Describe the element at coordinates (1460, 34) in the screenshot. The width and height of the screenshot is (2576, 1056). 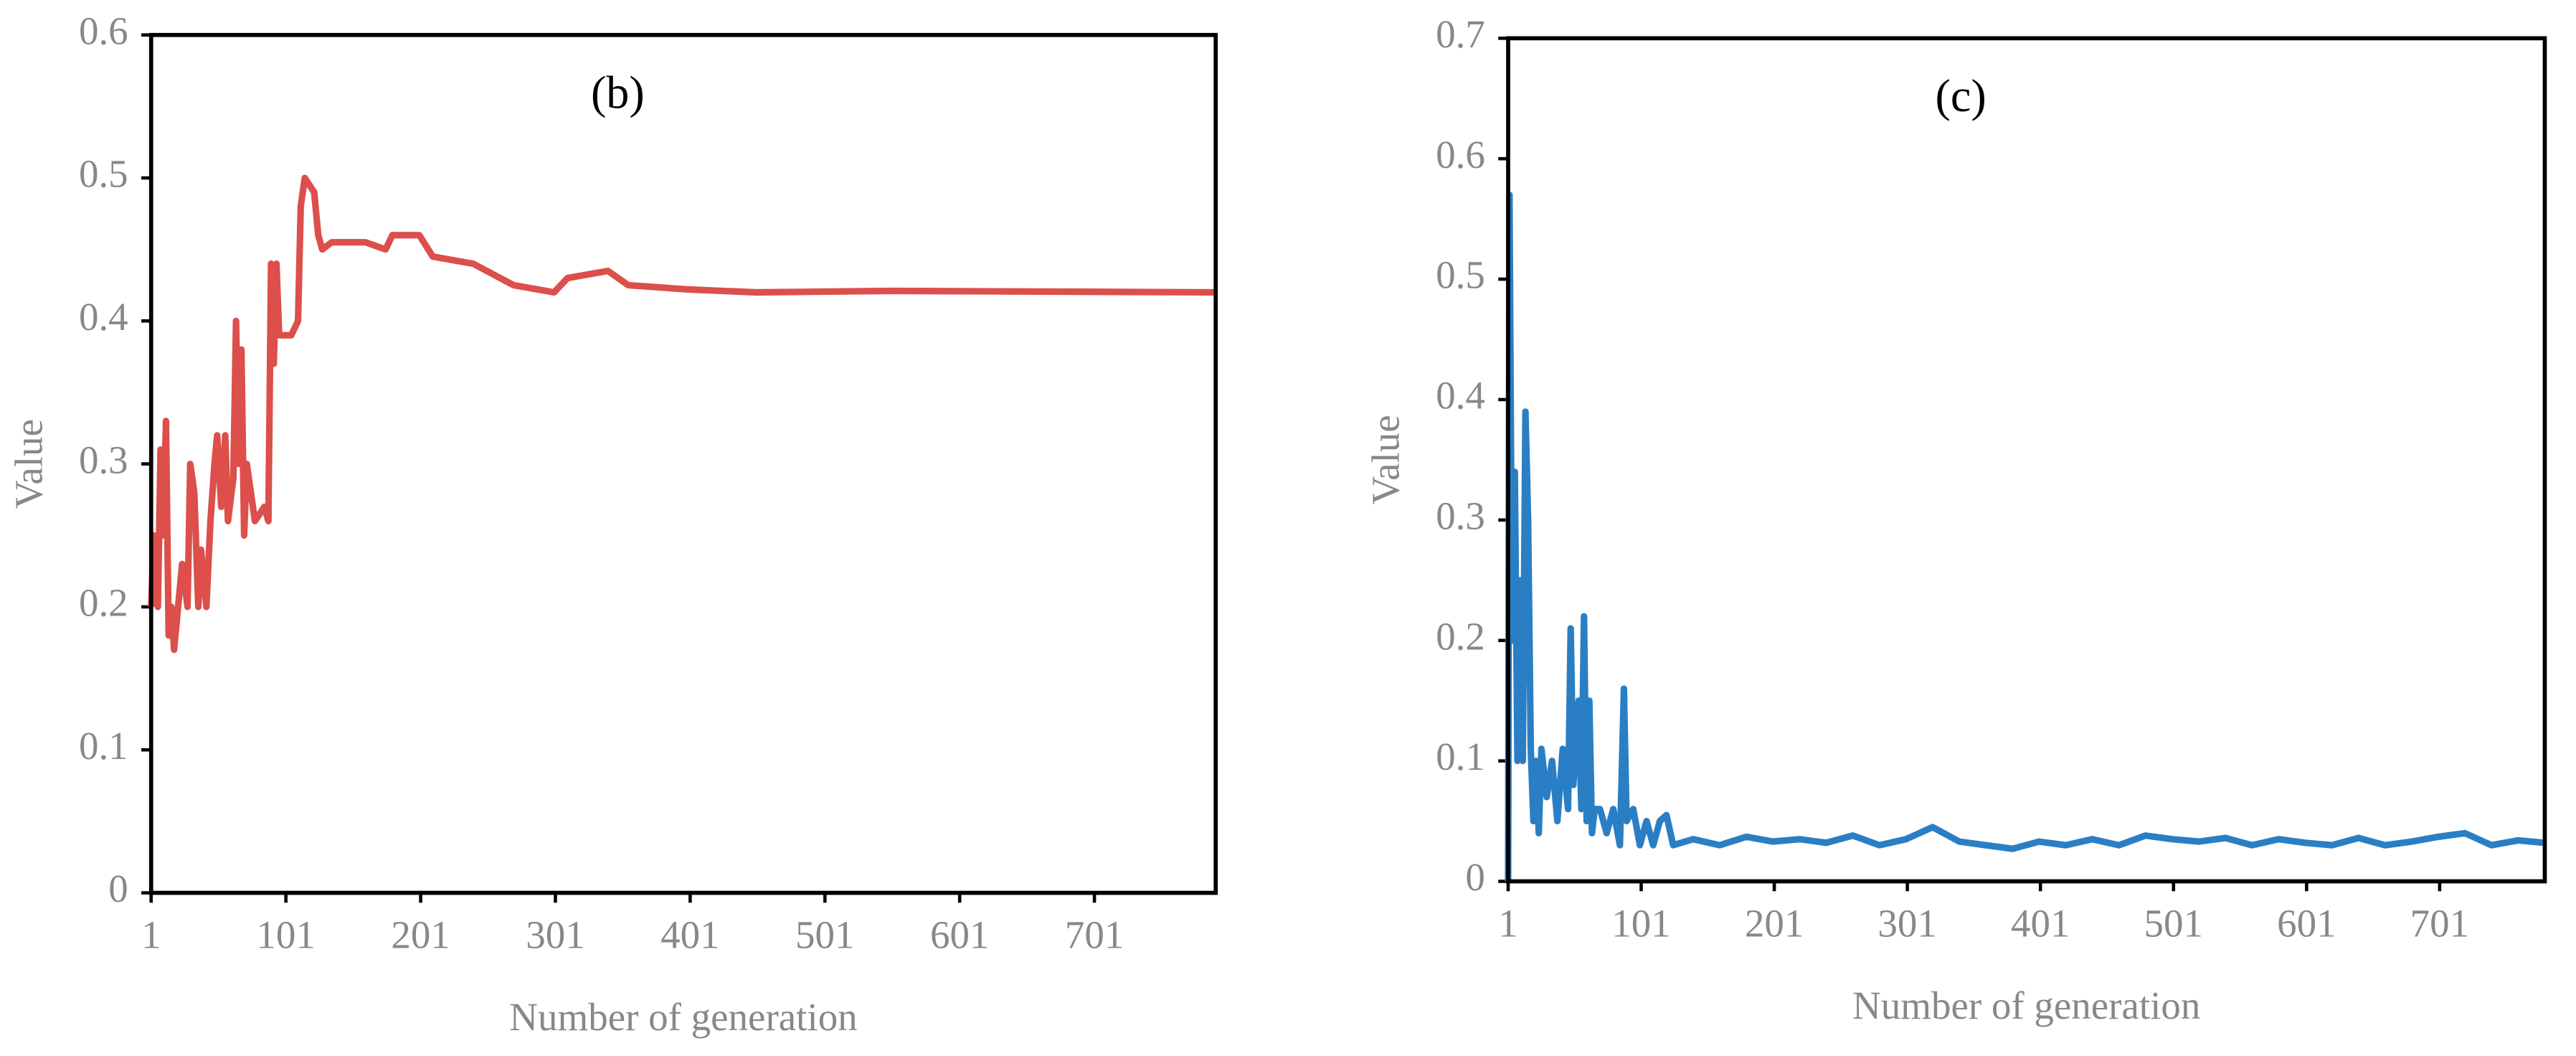
I see `y-tick-label: 0.7` at that location.